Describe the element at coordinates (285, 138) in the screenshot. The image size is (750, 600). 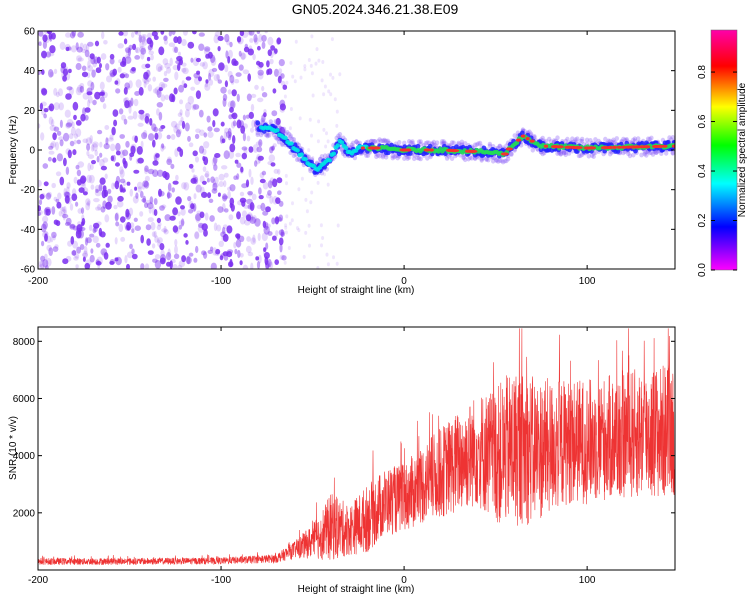
I see `signal-ridge-point` at that location.